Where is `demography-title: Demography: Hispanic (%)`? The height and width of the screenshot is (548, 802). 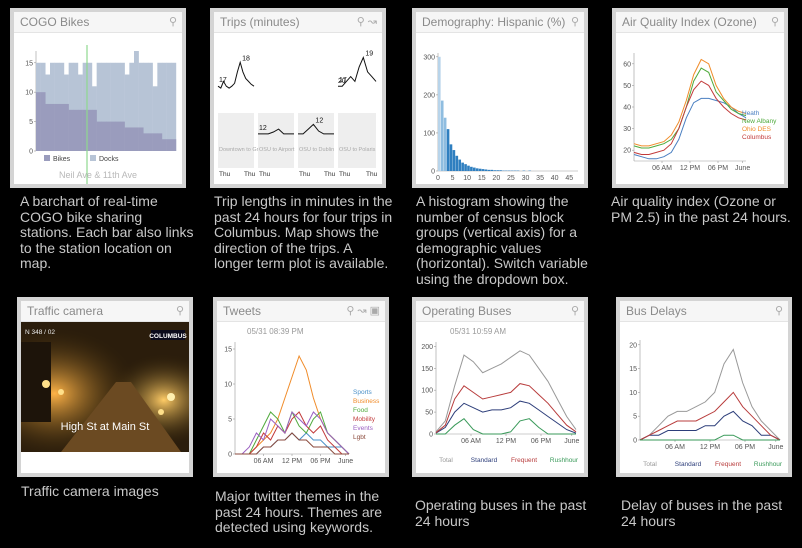 demography-title: Demography: Hispanic (%) is located at coordinates (494, 22).